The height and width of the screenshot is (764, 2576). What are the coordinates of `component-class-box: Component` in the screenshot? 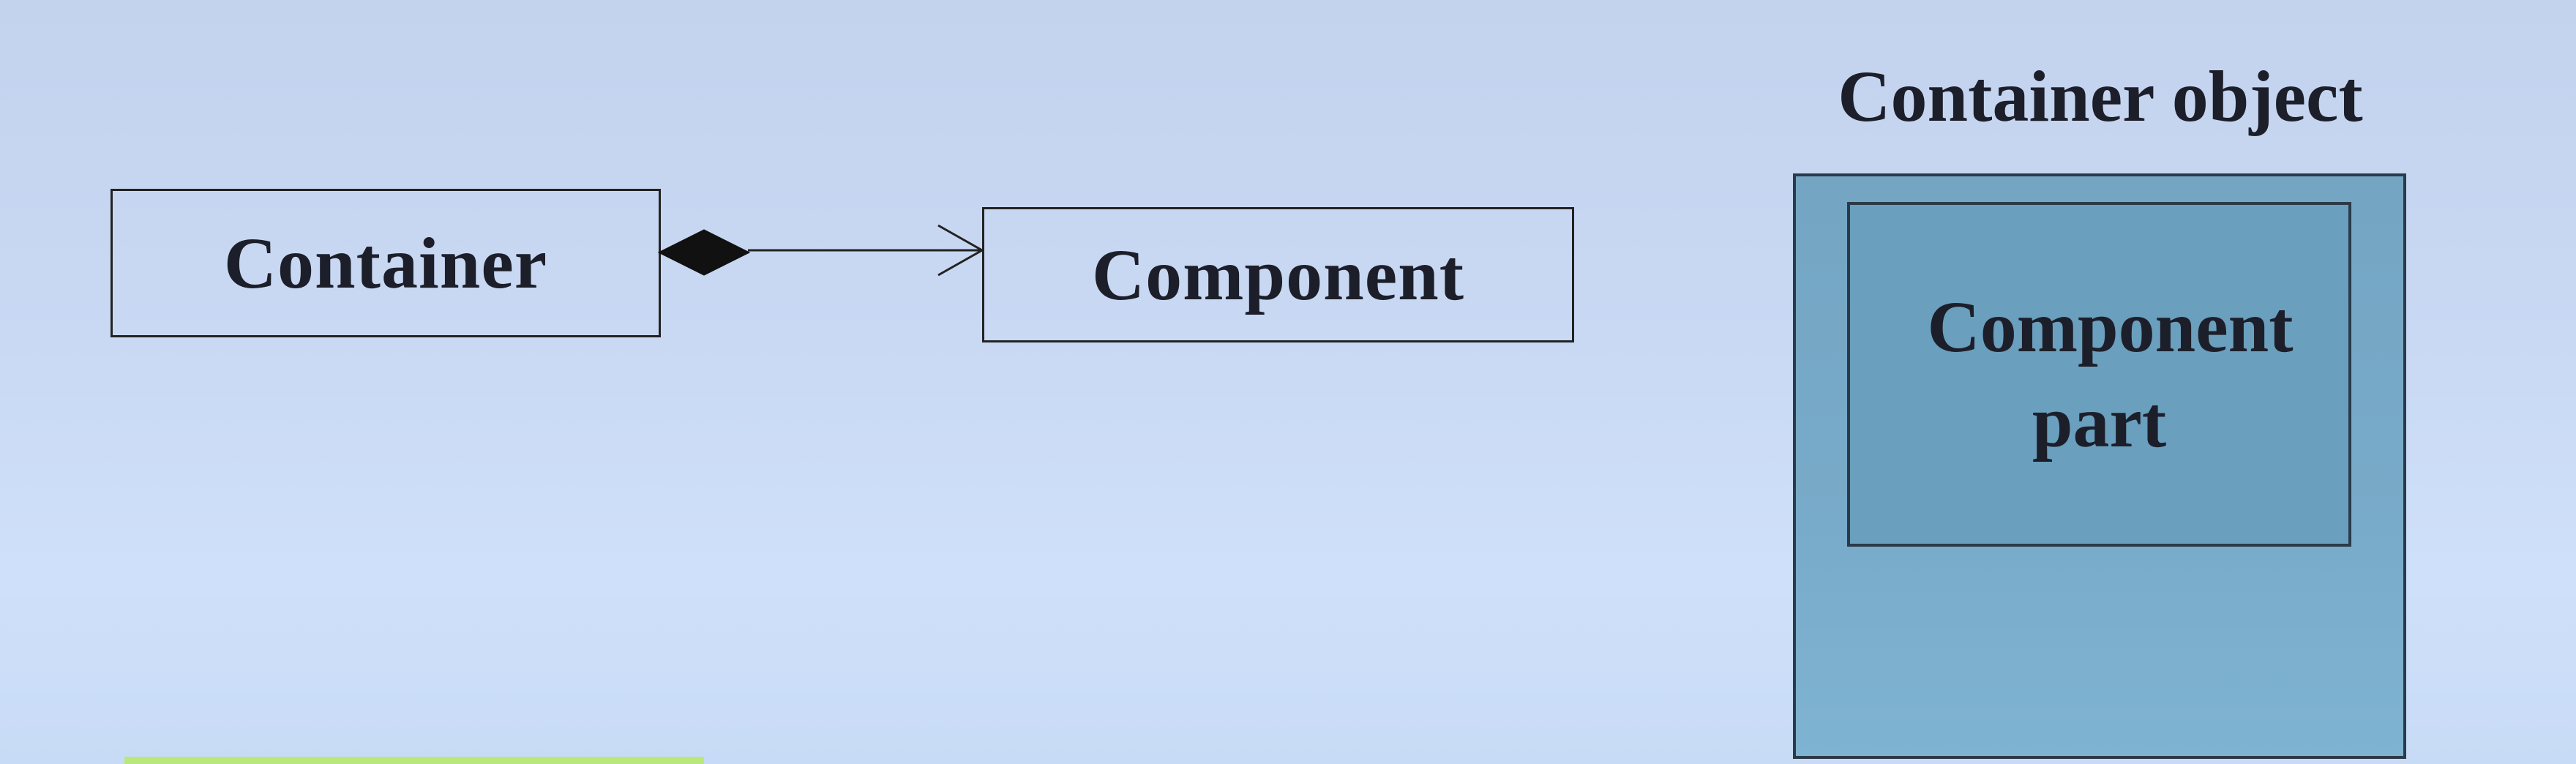 It's located at (1278, 274).